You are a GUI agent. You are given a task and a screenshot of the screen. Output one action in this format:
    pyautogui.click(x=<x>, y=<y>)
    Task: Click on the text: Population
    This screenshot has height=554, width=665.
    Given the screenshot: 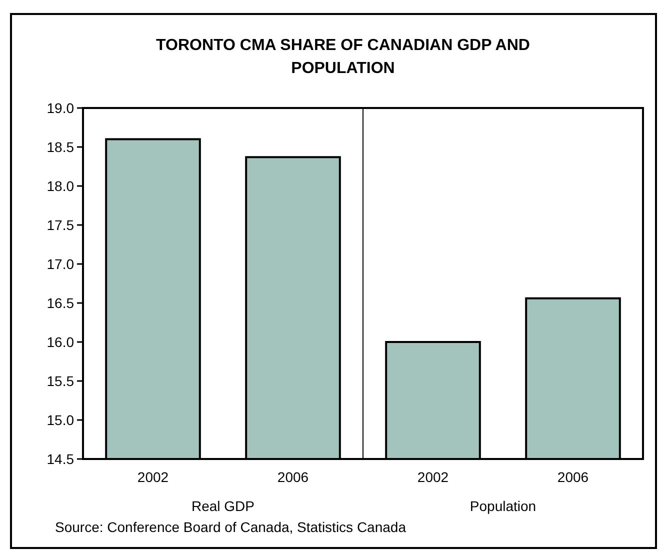 What is the action you would take?
    pyautogui.click(x=503, y=506)
    